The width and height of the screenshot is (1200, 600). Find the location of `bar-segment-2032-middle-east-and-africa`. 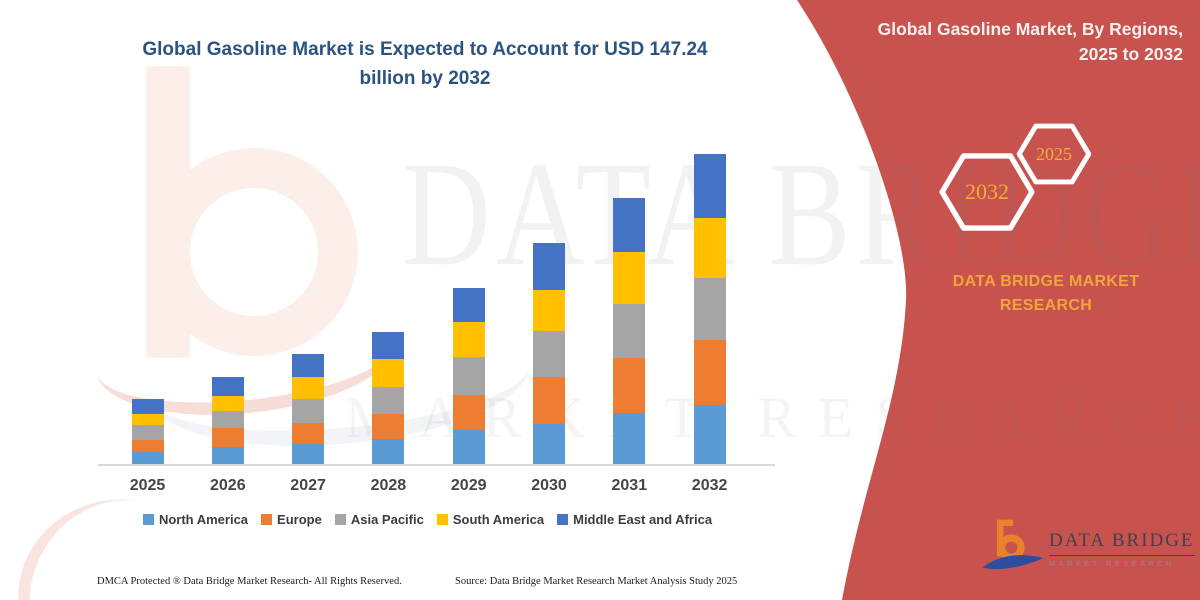

bar-segment-2032-middle-east-and-africa is located at coordinates (709, 186).